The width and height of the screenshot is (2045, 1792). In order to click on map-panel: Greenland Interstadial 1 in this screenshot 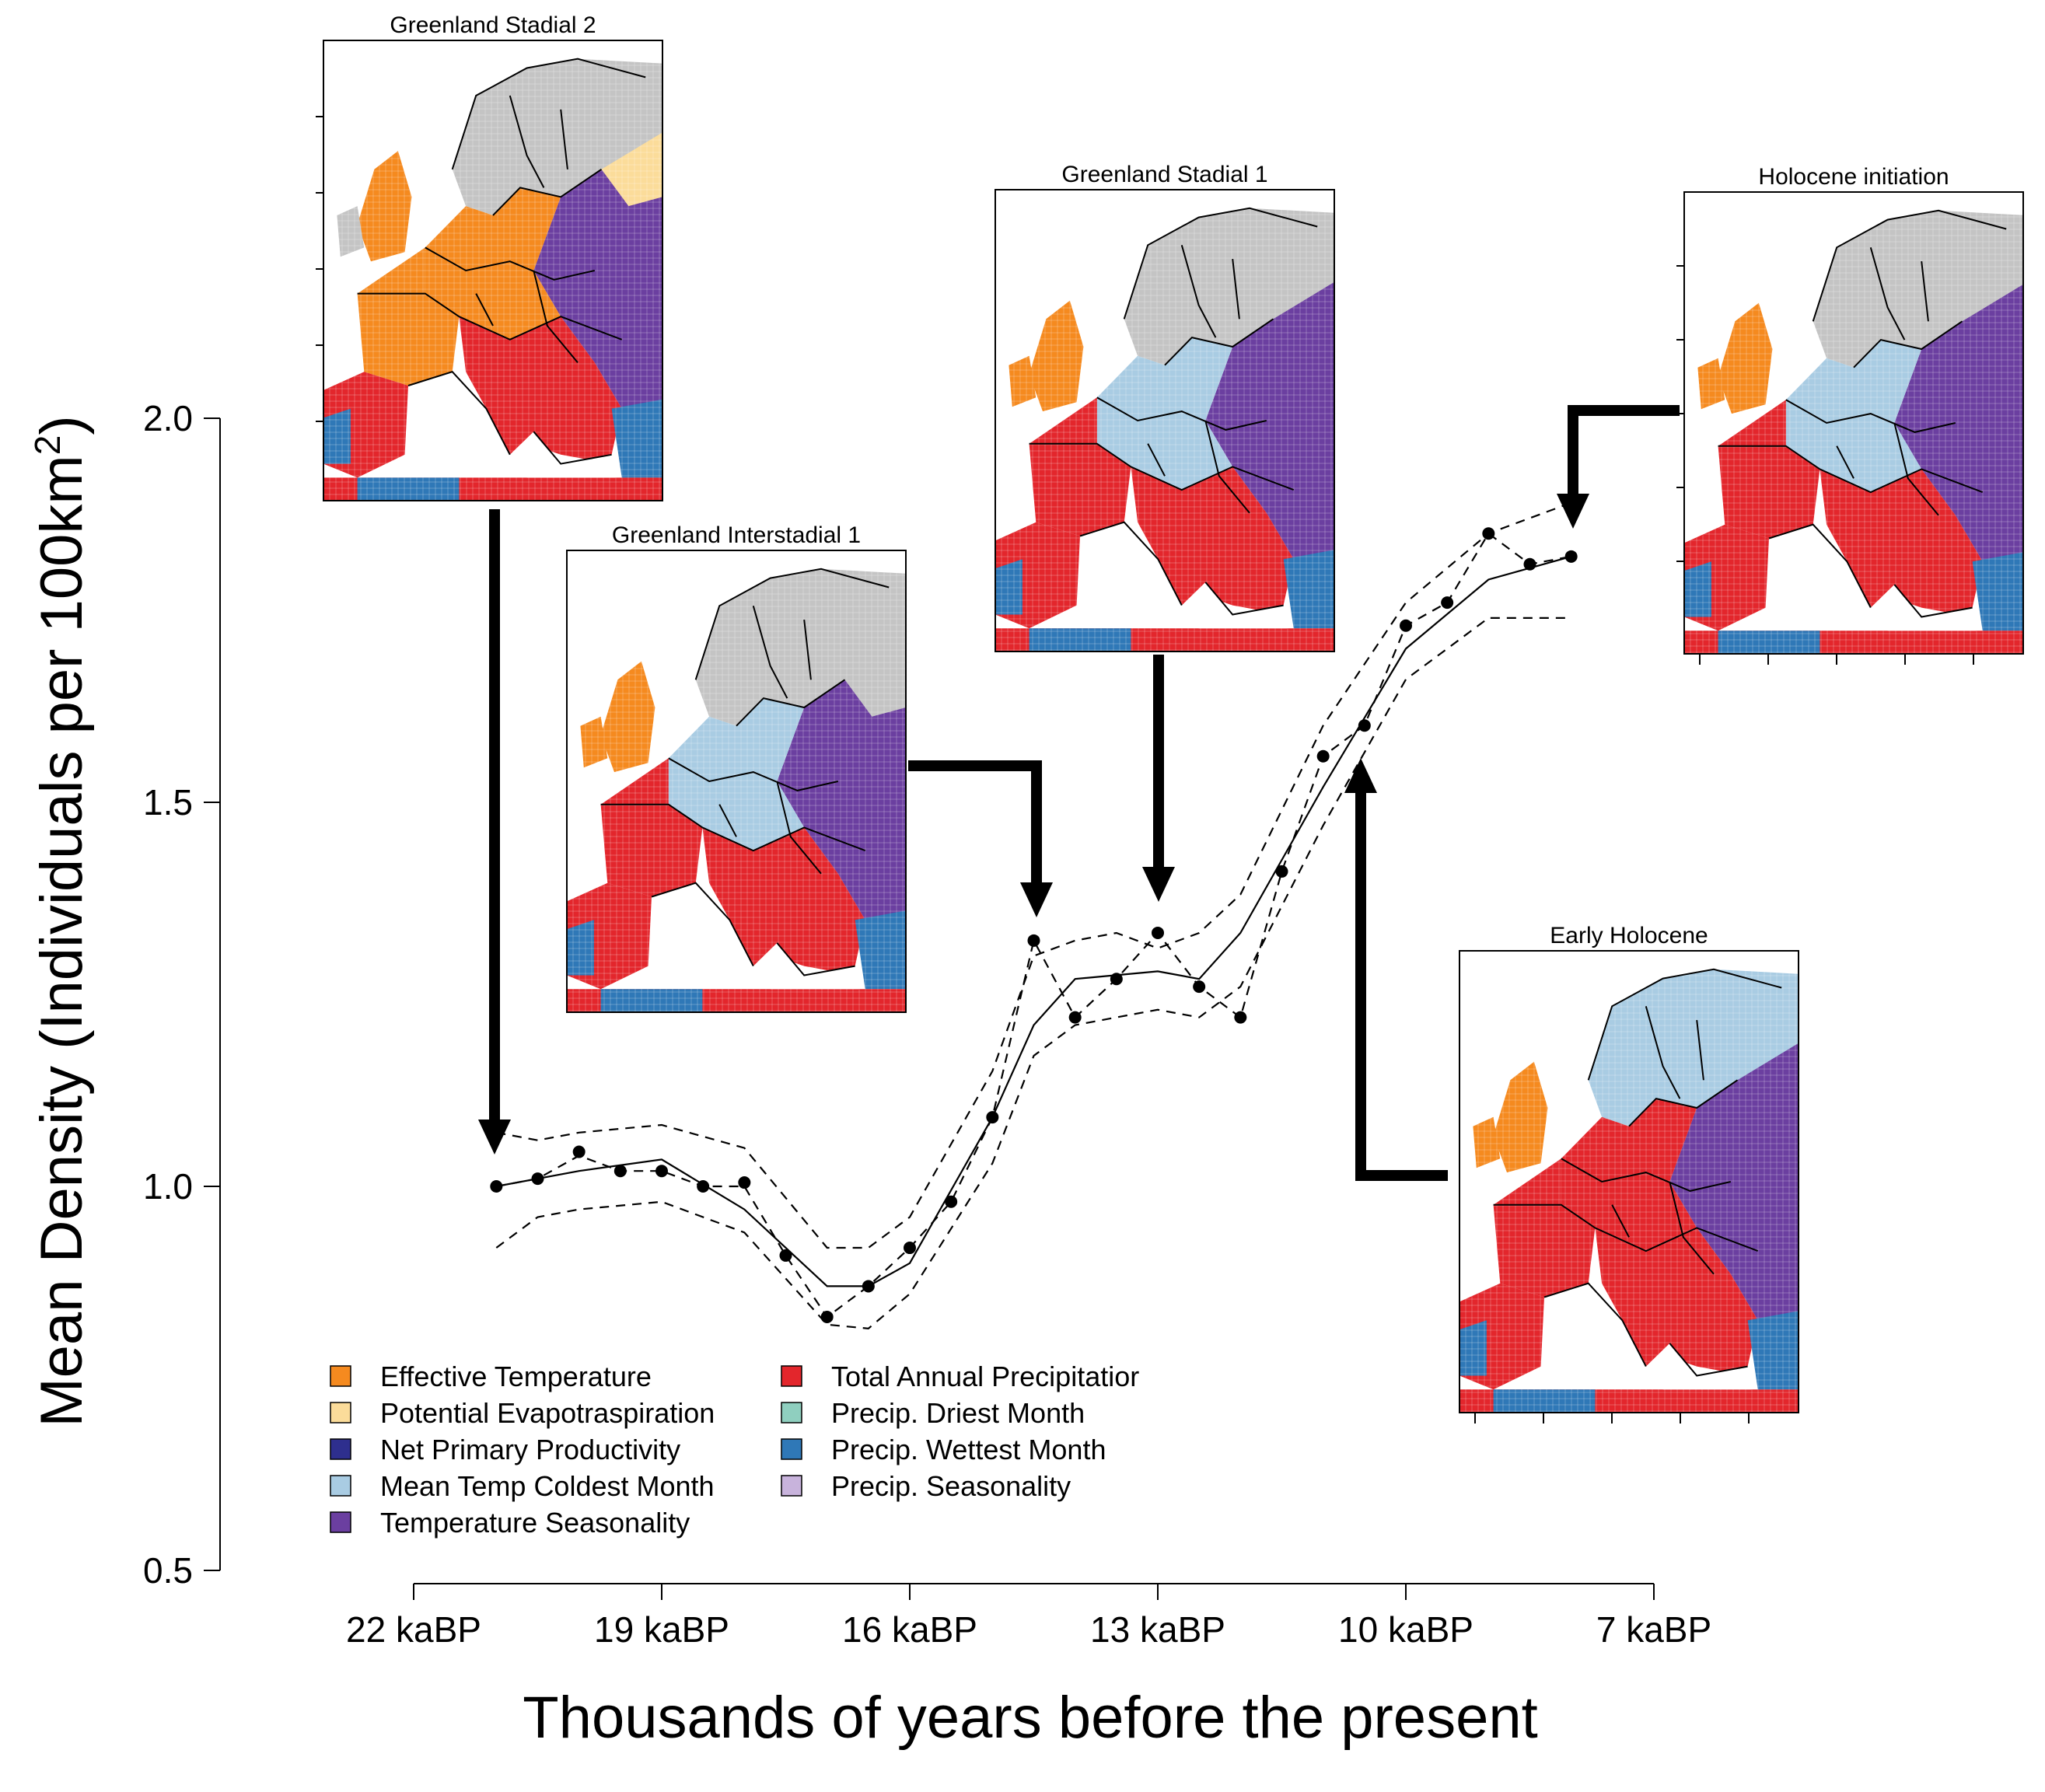, I will do `click(737, 767)`.